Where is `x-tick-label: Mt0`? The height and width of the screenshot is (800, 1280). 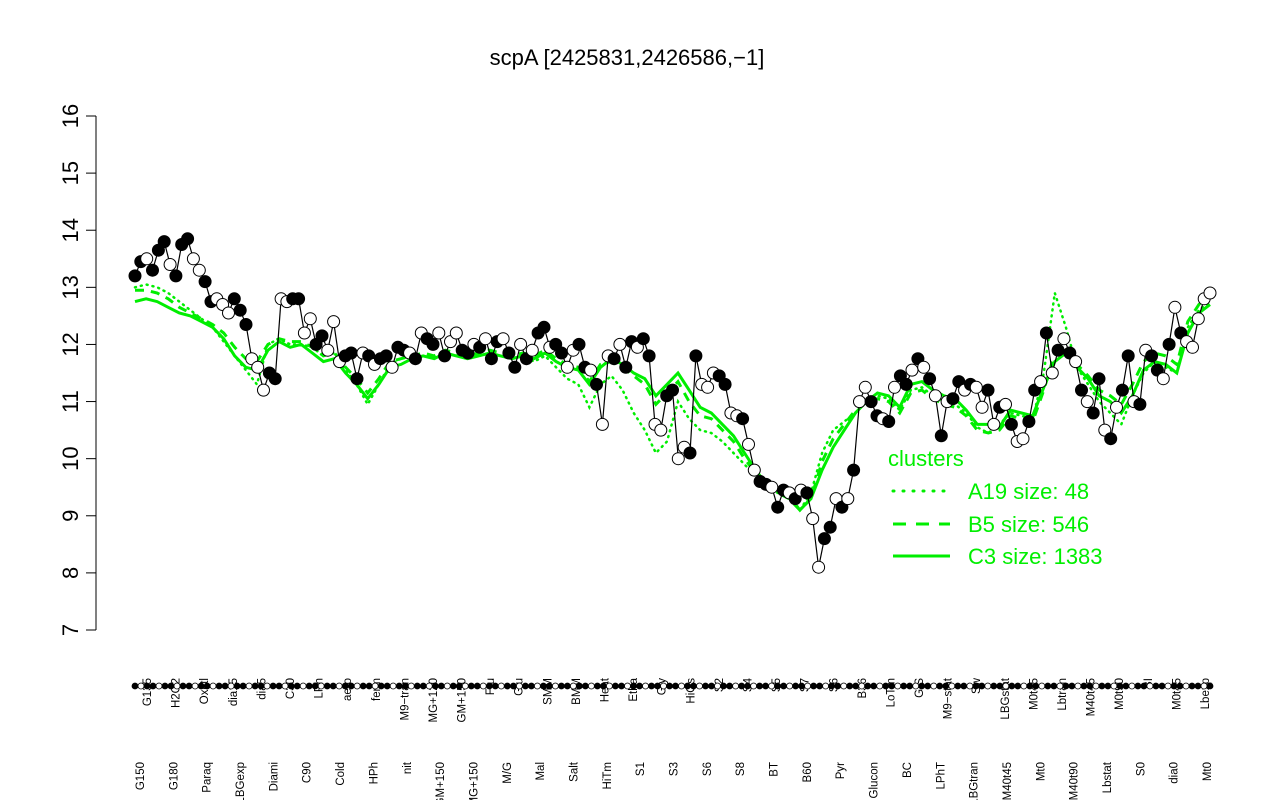
x-tick-label: Mt0 is located at coordinates (1041, 771).